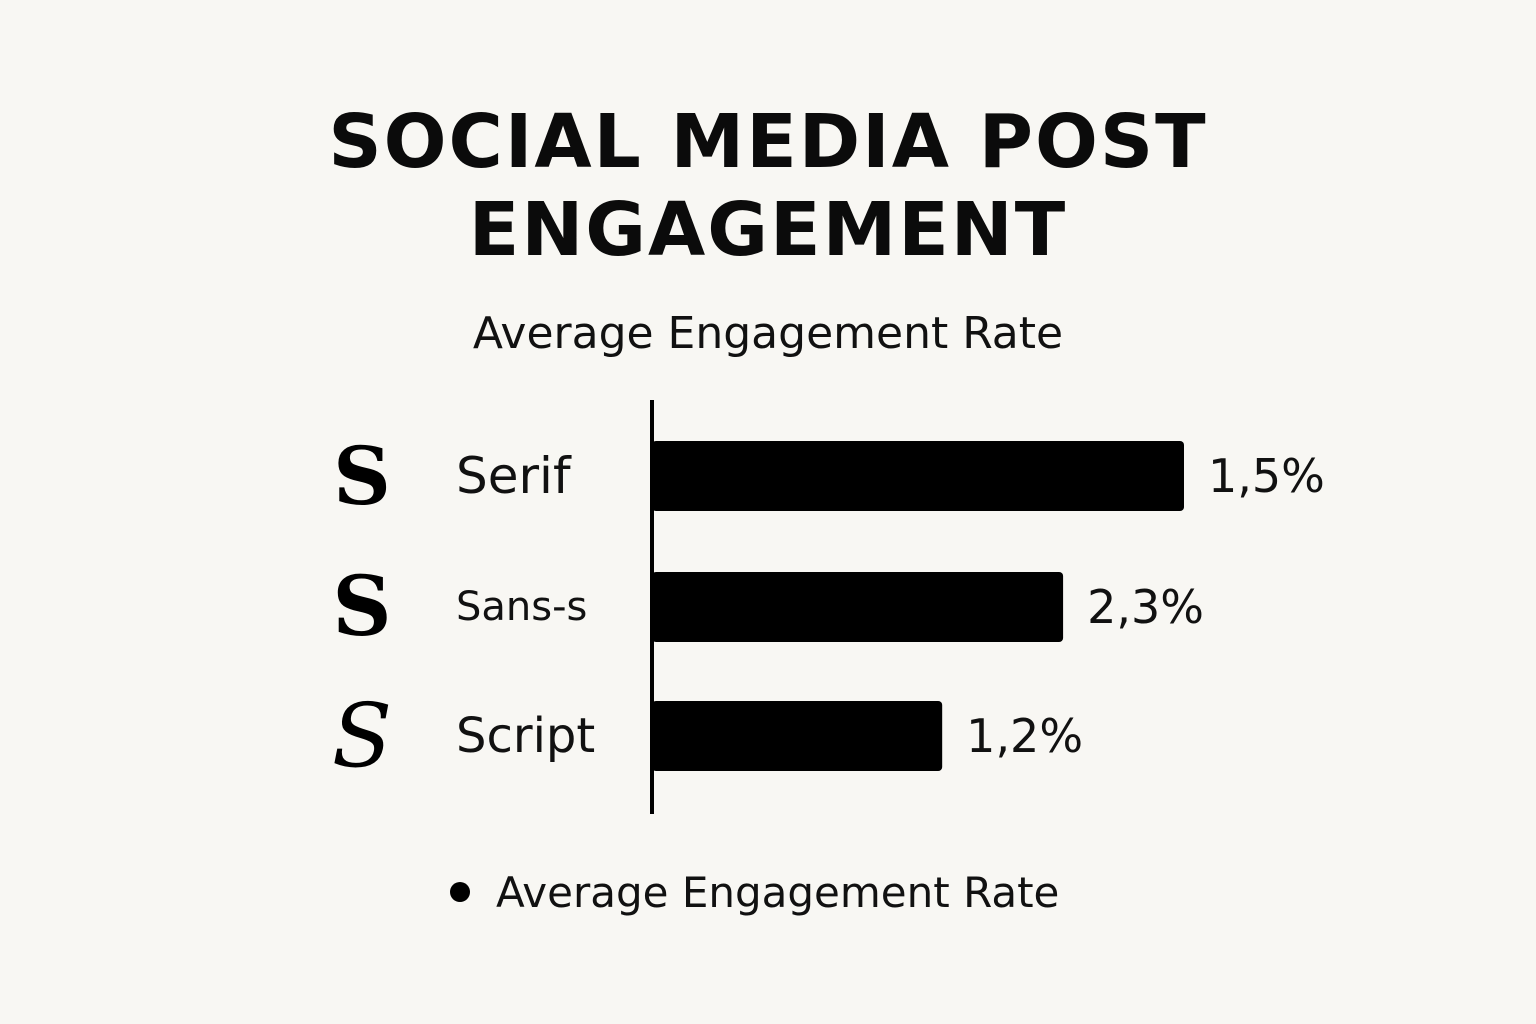 The width and height of the screenshot is (1536, 1024). I want to click on legend-label: Average Engagement Rate, so click(778, 892).